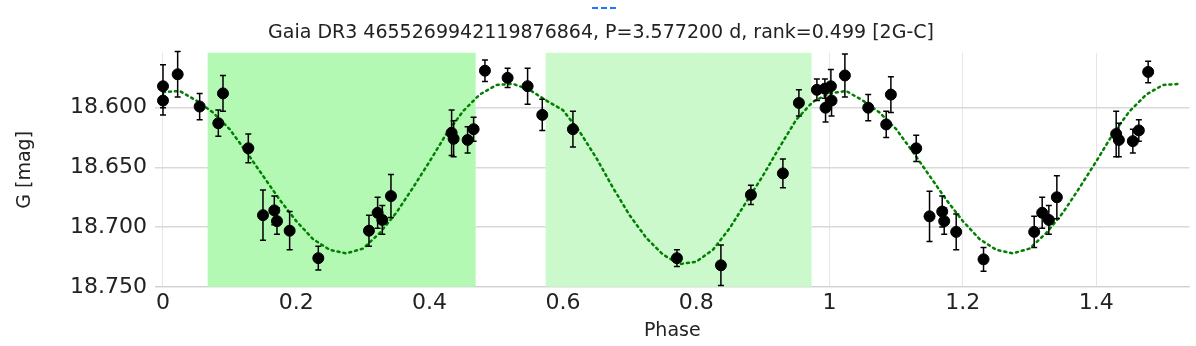  Describe the element at coordinates (163, 301) in the screenshot. I see `x-tick-label: 0` at that location.